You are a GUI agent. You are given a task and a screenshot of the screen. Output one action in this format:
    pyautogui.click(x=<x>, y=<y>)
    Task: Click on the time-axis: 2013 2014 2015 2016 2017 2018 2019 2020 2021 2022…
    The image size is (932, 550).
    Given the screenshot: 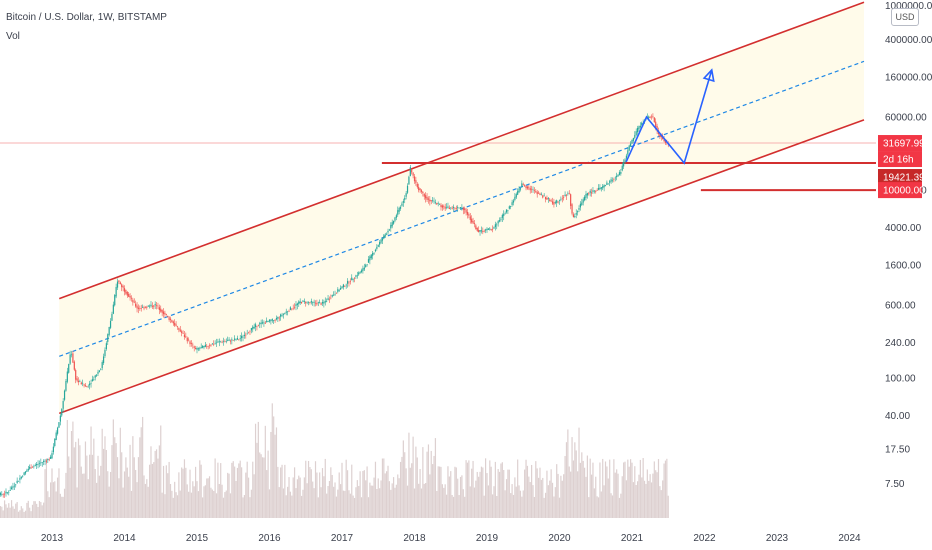 What is the action you would take?
    pyautogui.click(x=451, y=538)
    